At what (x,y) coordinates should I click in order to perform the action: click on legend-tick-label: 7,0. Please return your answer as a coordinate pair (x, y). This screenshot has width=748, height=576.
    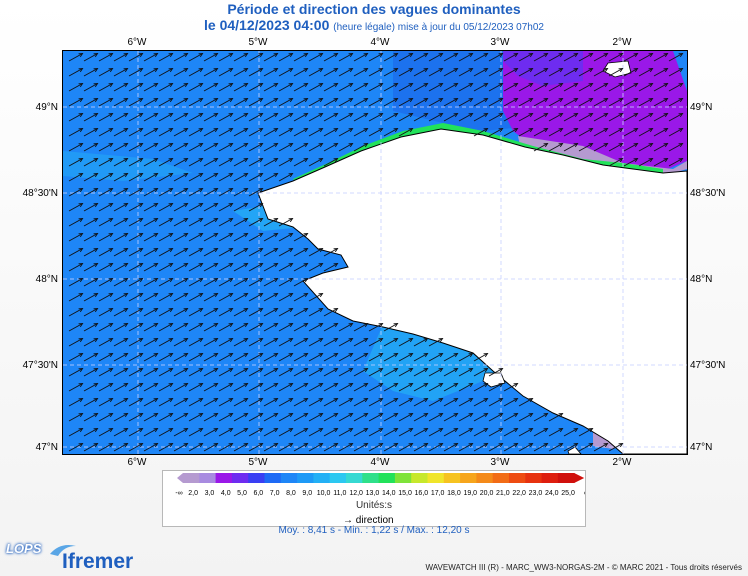
    Looking at the image, I should click on (275, 493).